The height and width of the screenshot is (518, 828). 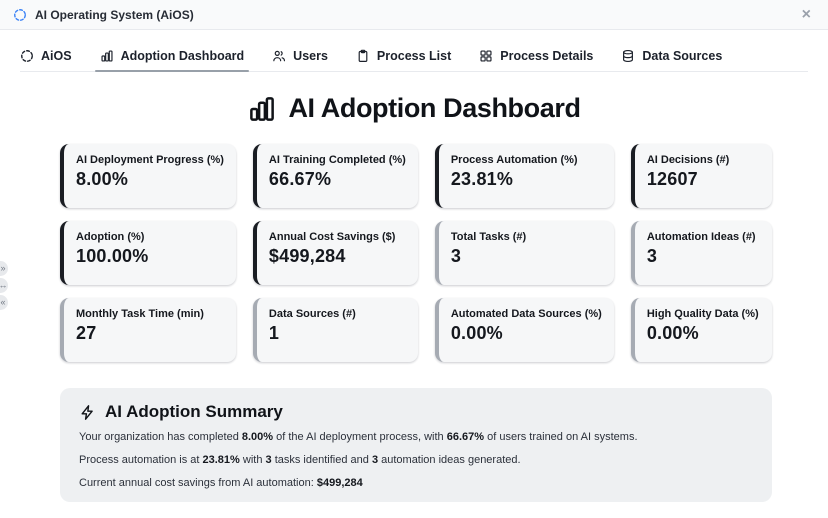 I want to click on tab-label: Users, so click(x=310, y=55).